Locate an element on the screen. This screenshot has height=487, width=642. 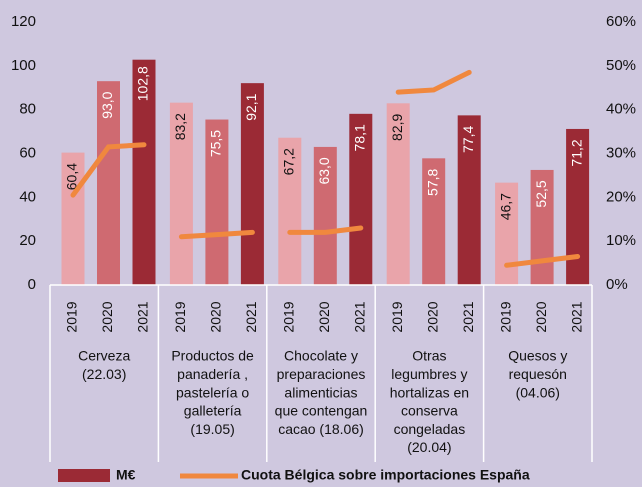
group-label: panadería , is located at coordinates (212, 374).